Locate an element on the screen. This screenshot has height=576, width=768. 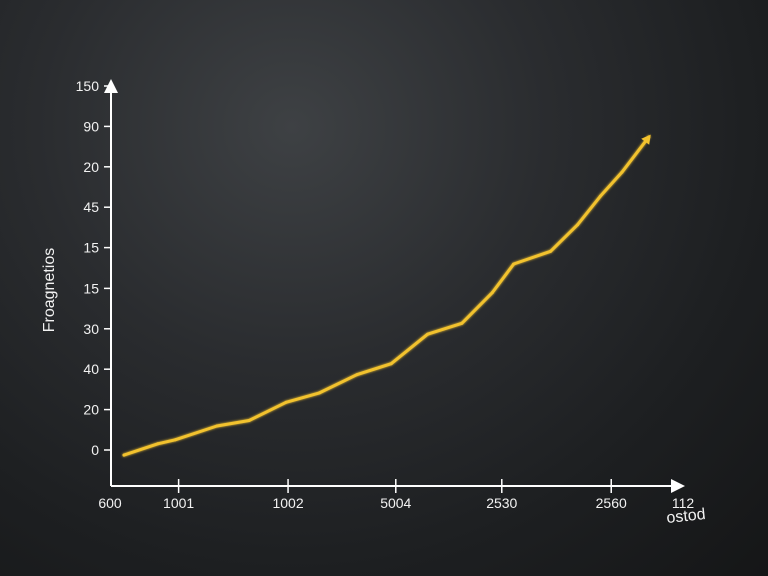
y-tick-label: 30 is located at coordinates (91, 329).